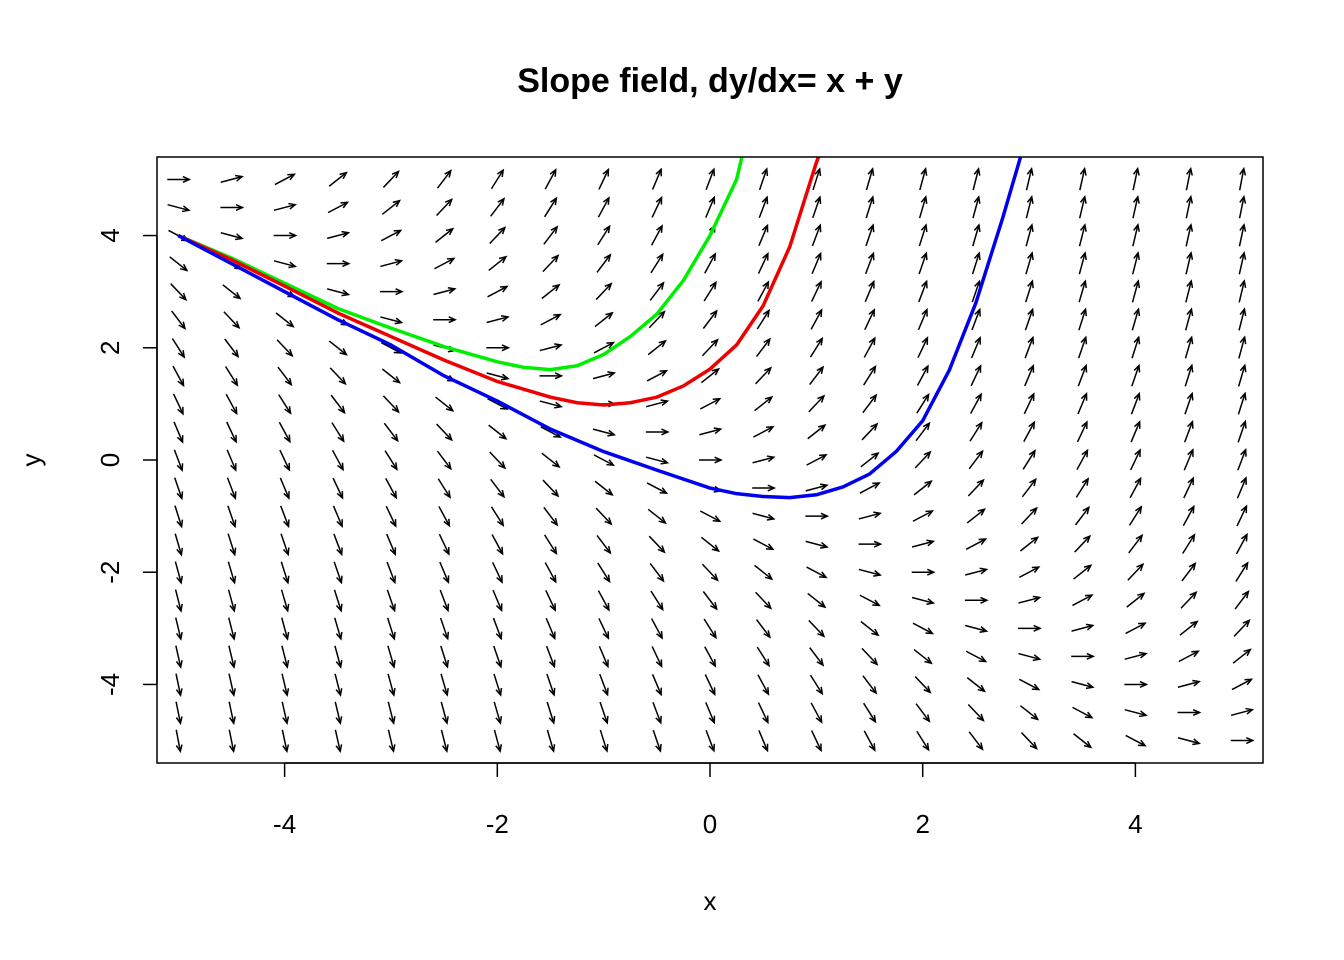 The width and height of the screenshot is (1344, 960). I want to click on x-axis-label: x, so click(710, 901).